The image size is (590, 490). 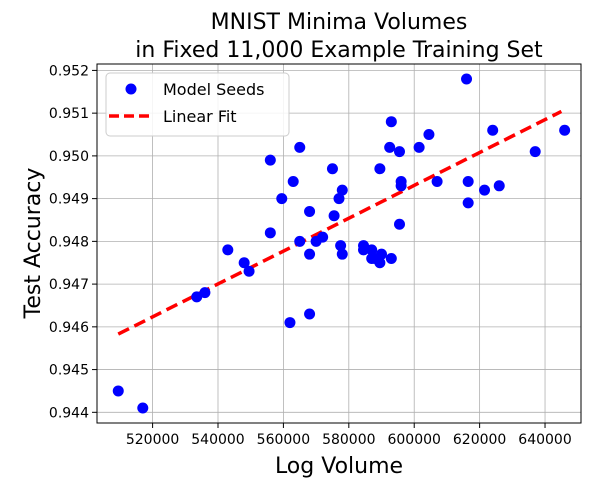 I want to click on legend-label-model-seeds: Model Seeds, so click(x=213, y=89).